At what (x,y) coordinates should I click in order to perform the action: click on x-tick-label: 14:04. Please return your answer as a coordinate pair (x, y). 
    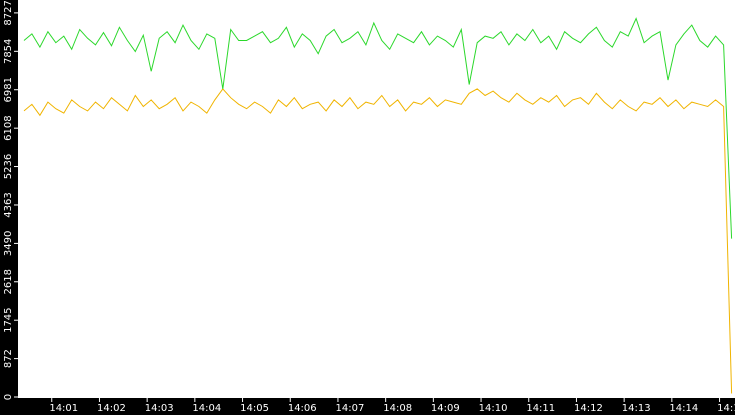
    Looking at the image, I should click on (206, 408).